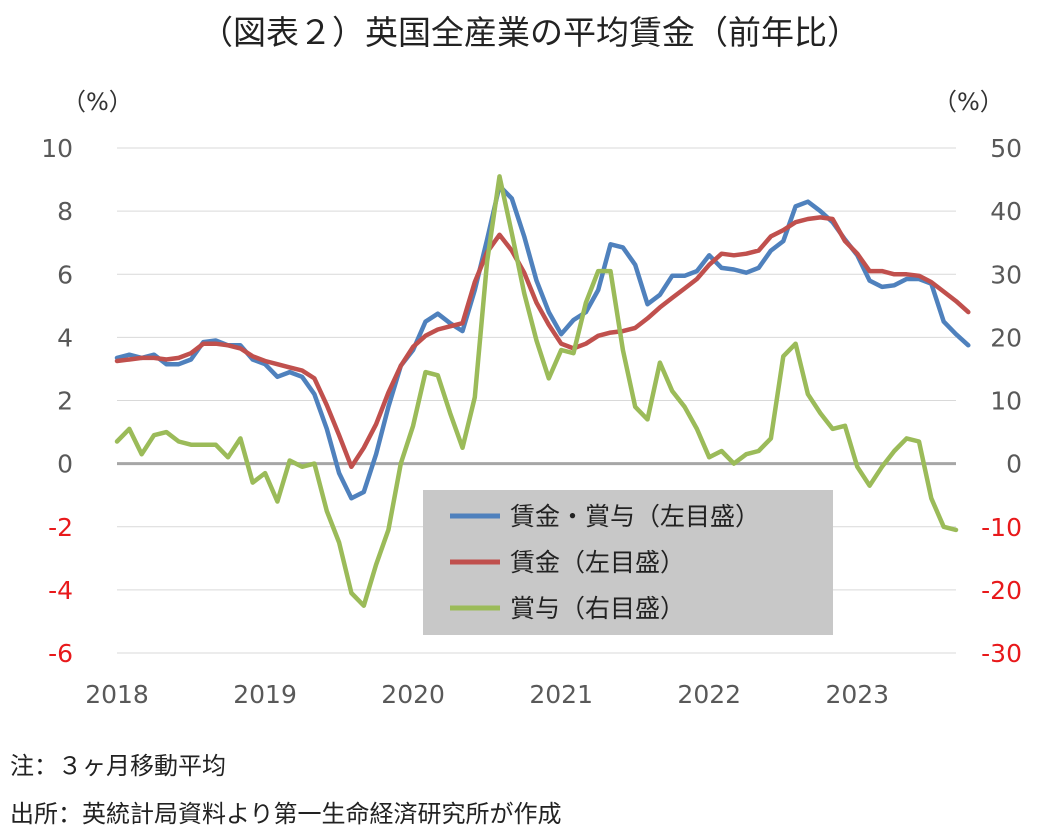 The width and height of the screenshot is (1060, 838). Describe the element at coordinates (968, 102) in the screenshot. I see `right-axis-unit: （%）` at that location.